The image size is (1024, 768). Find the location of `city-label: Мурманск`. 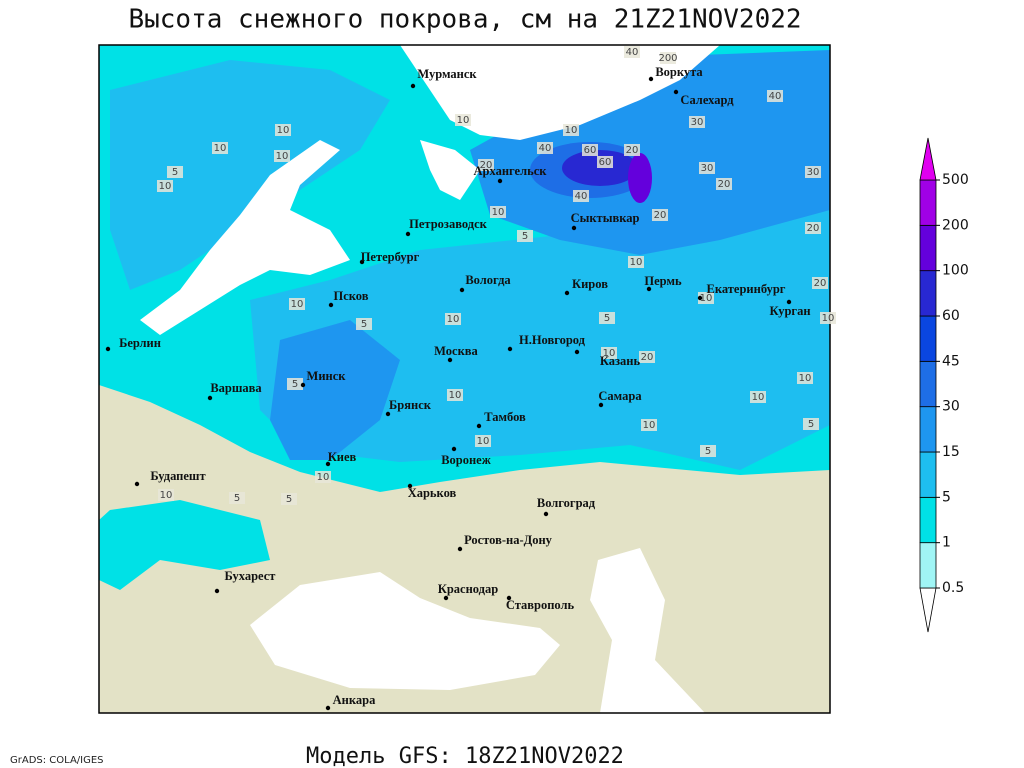

city-label: Мурманск is located at coordinates (447, 74).